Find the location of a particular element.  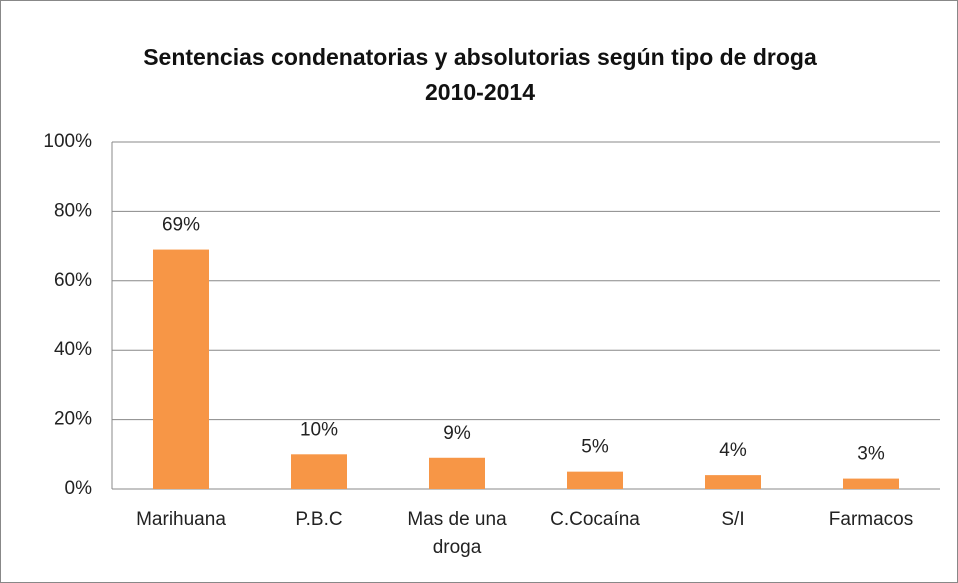

data-label: 10% is located at coordinates (319, 429).